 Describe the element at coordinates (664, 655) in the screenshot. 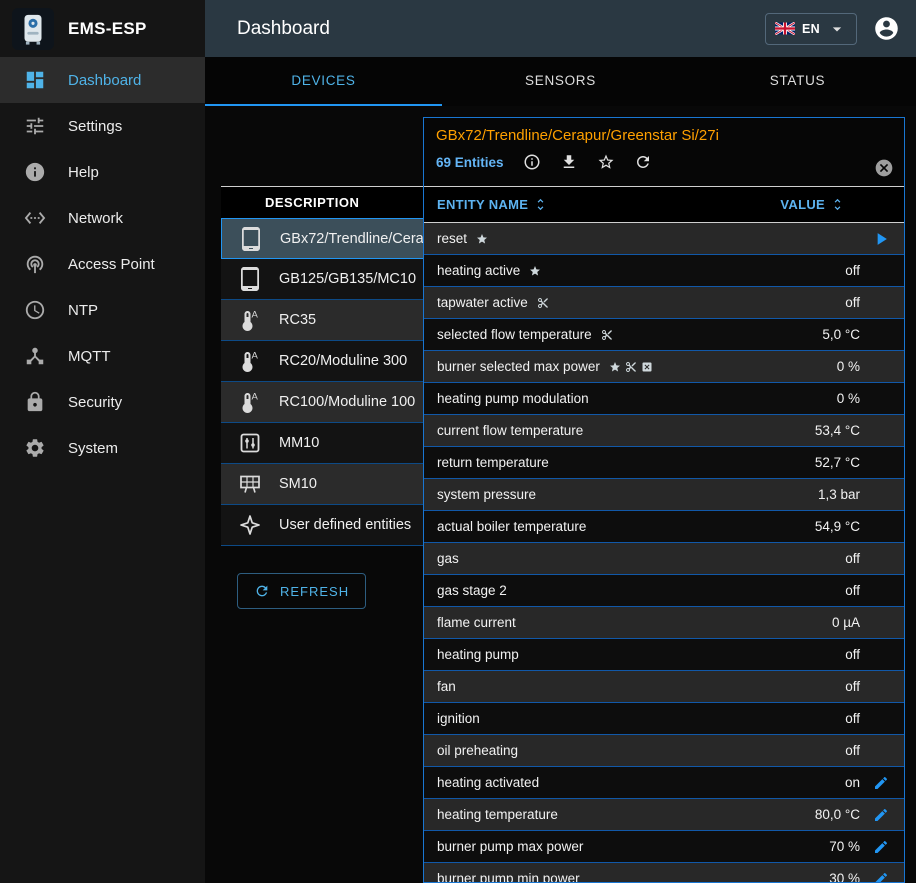

I see `entity-row: heating pump off` at that location.